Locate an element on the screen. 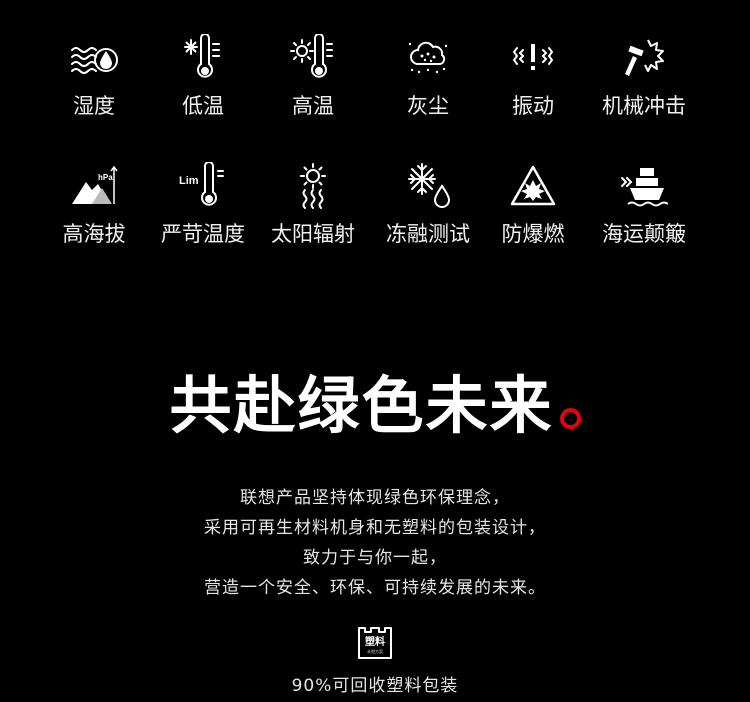  condition-label: 冻融测试 is located at coordinates (428, 234).